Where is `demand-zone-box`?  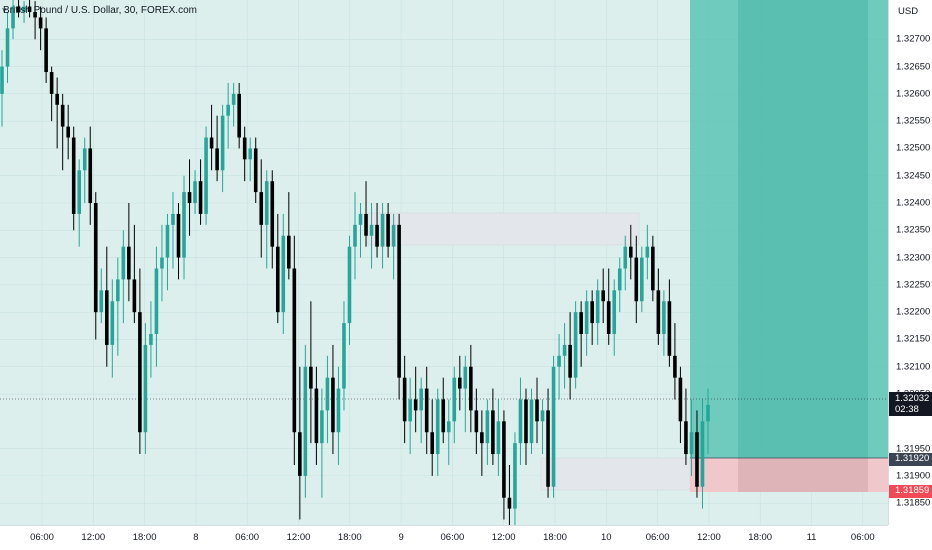
demand-zone-box is located at coordinates (615, 474).